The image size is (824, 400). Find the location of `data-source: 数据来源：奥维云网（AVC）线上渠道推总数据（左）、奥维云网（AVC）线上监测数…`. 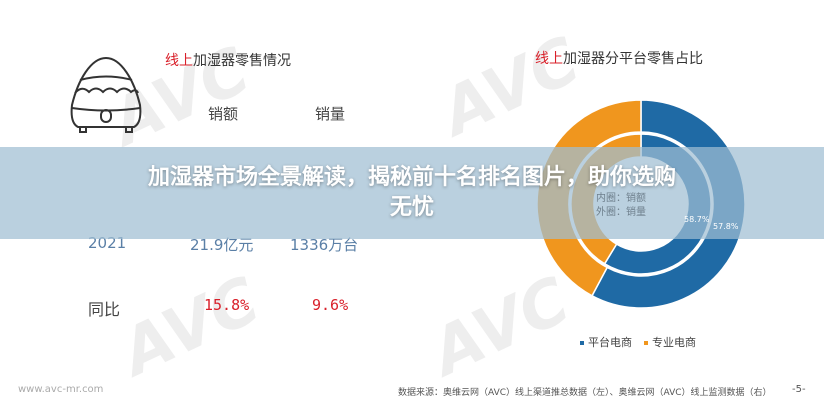

data-source: 数据来源：奥维云网（AVC）线上渠道推总数据（左）、奥维云网（AVC）线上监测数… is located at coordinates (585, 393).